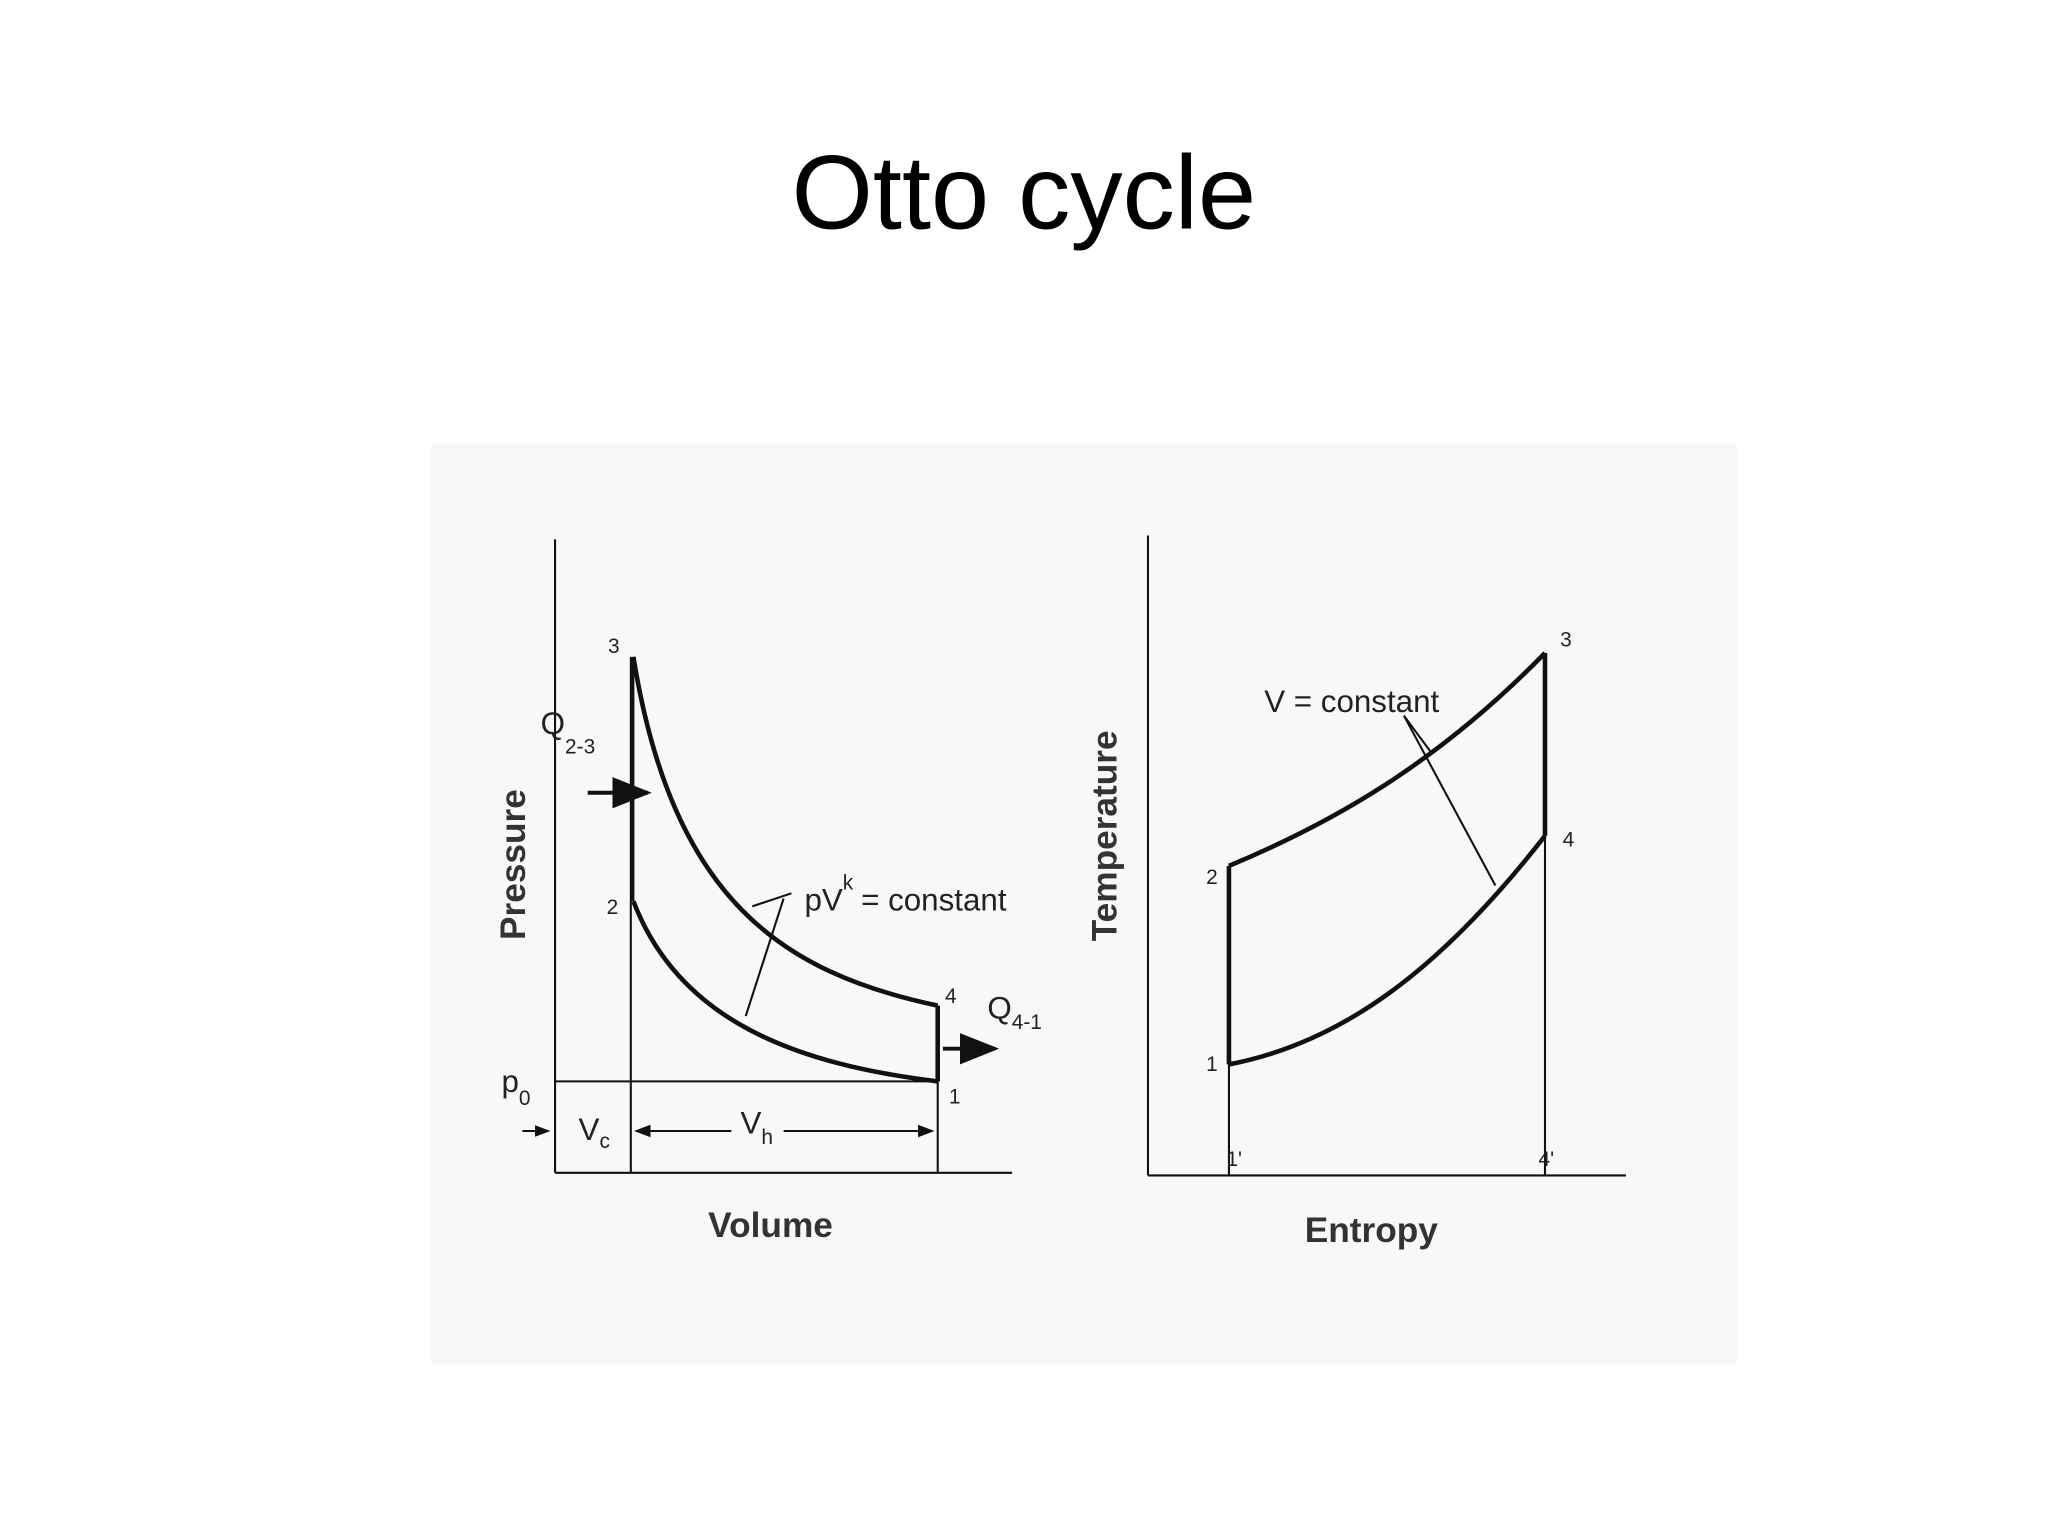 The height and width of the screenshot is (1536, 2048). What do you see at coordinates (580, 747) in the screenshot?
I see `heat-subscript: 2-3` at bounding box center [580, 747].